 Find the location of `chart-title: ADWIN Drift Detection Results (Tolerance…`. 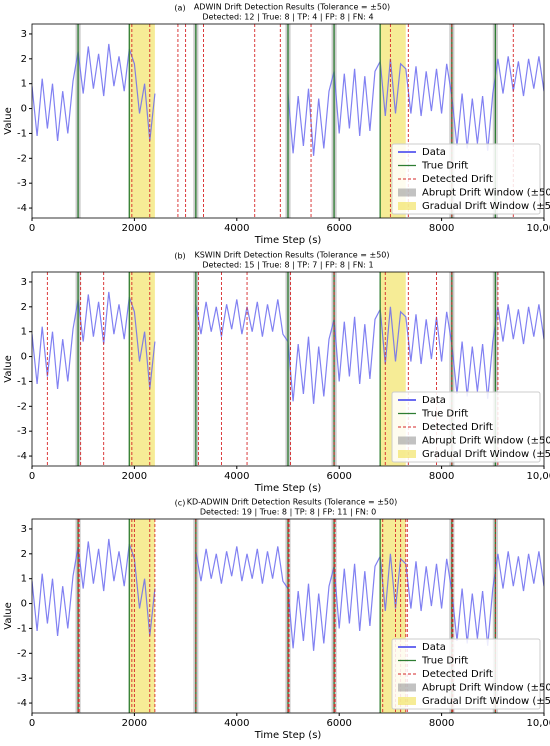

chart-title: ADWIN Drift Detection Results (Tolerance… is located at coordinates (292, 7).